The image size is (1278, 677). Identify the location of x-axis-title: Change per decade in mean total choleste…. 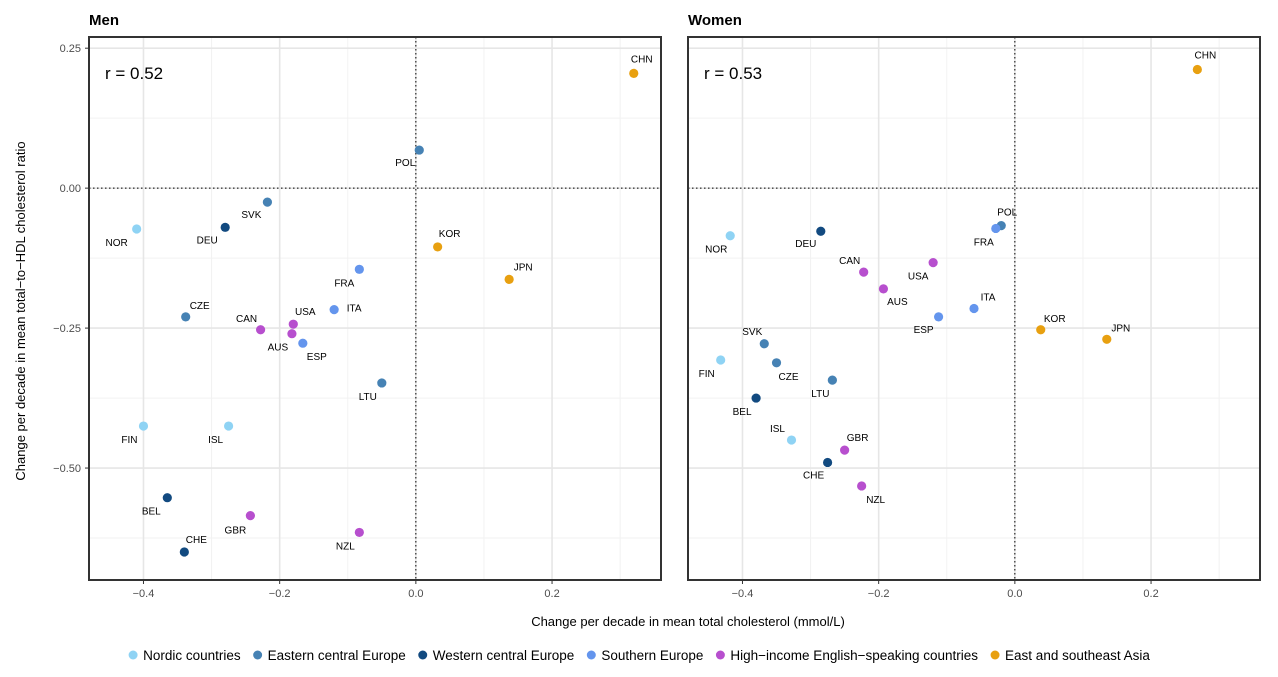
(688, 621).